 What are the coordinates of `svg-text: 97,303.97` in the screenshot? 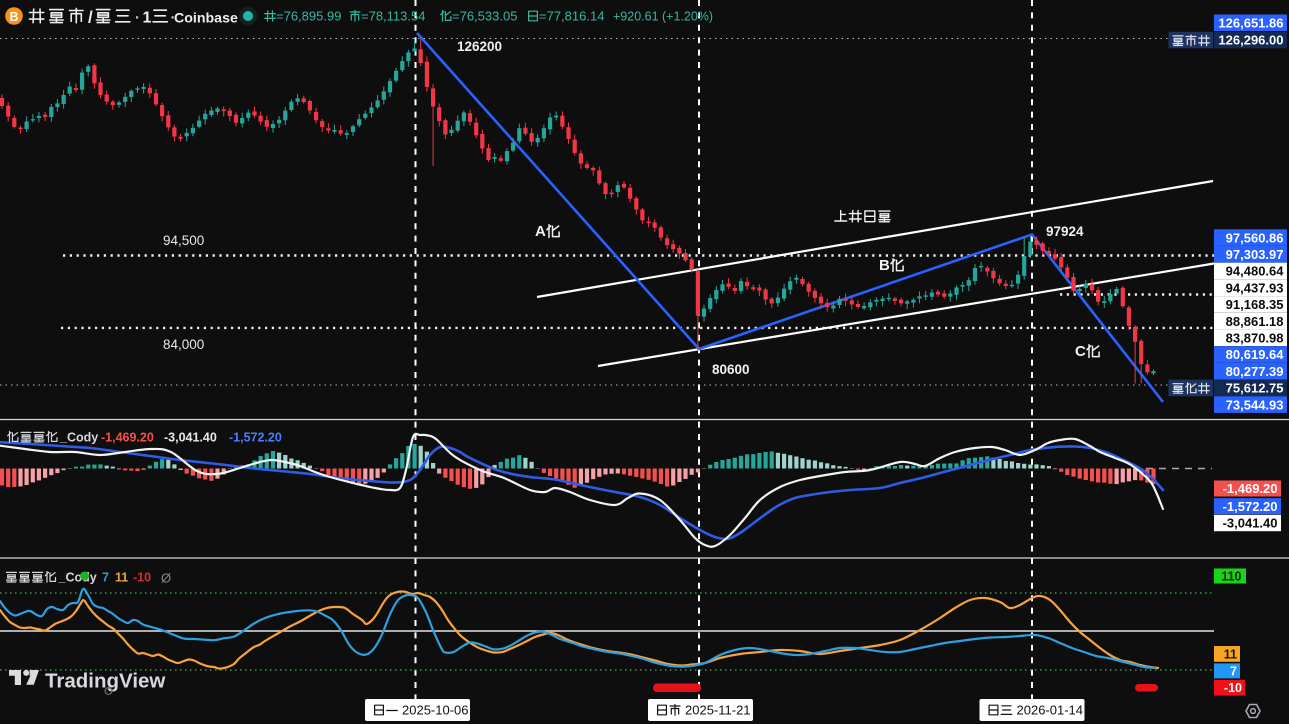 It's located at (1255, 254).